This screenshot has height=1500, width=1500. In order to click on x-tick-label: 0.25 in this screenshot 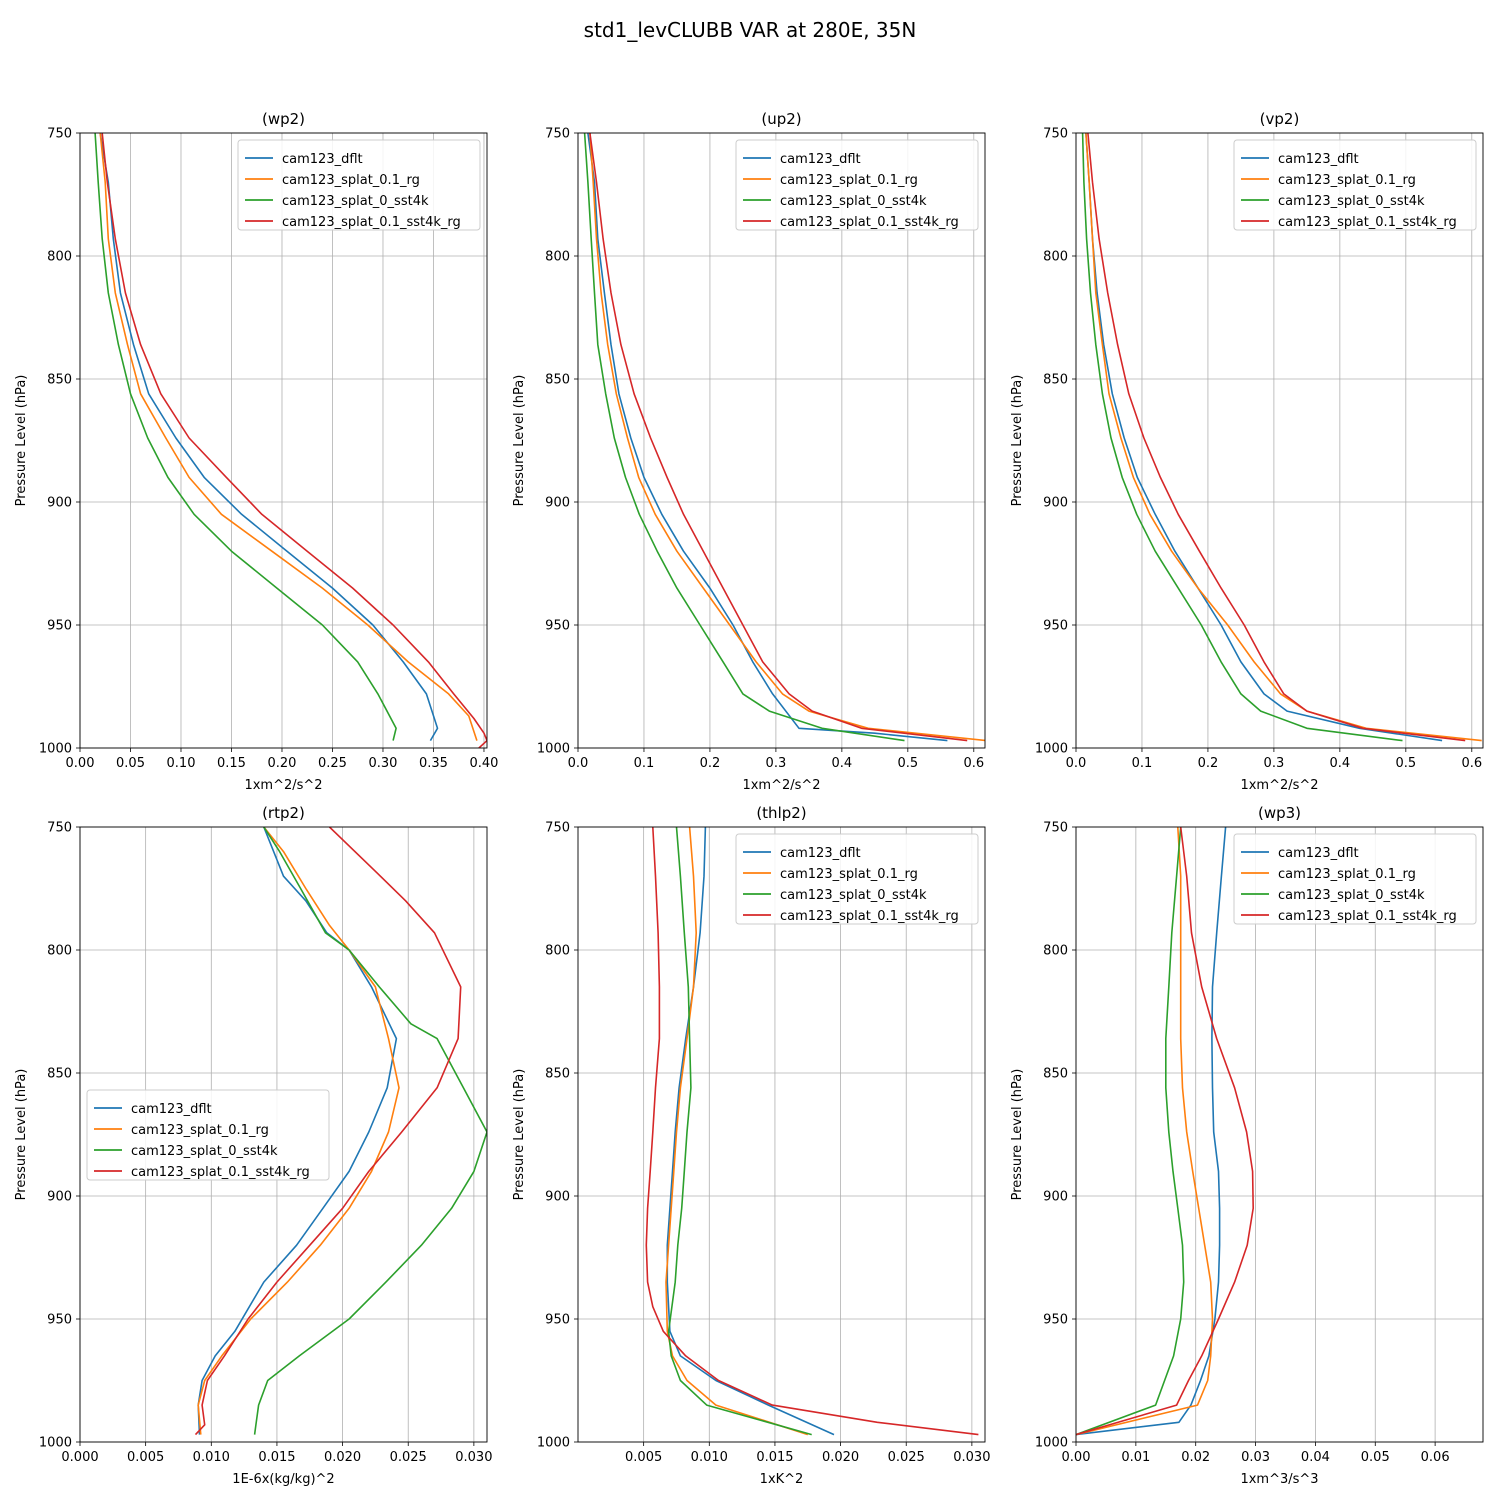, I will do `click(332, 763)`.